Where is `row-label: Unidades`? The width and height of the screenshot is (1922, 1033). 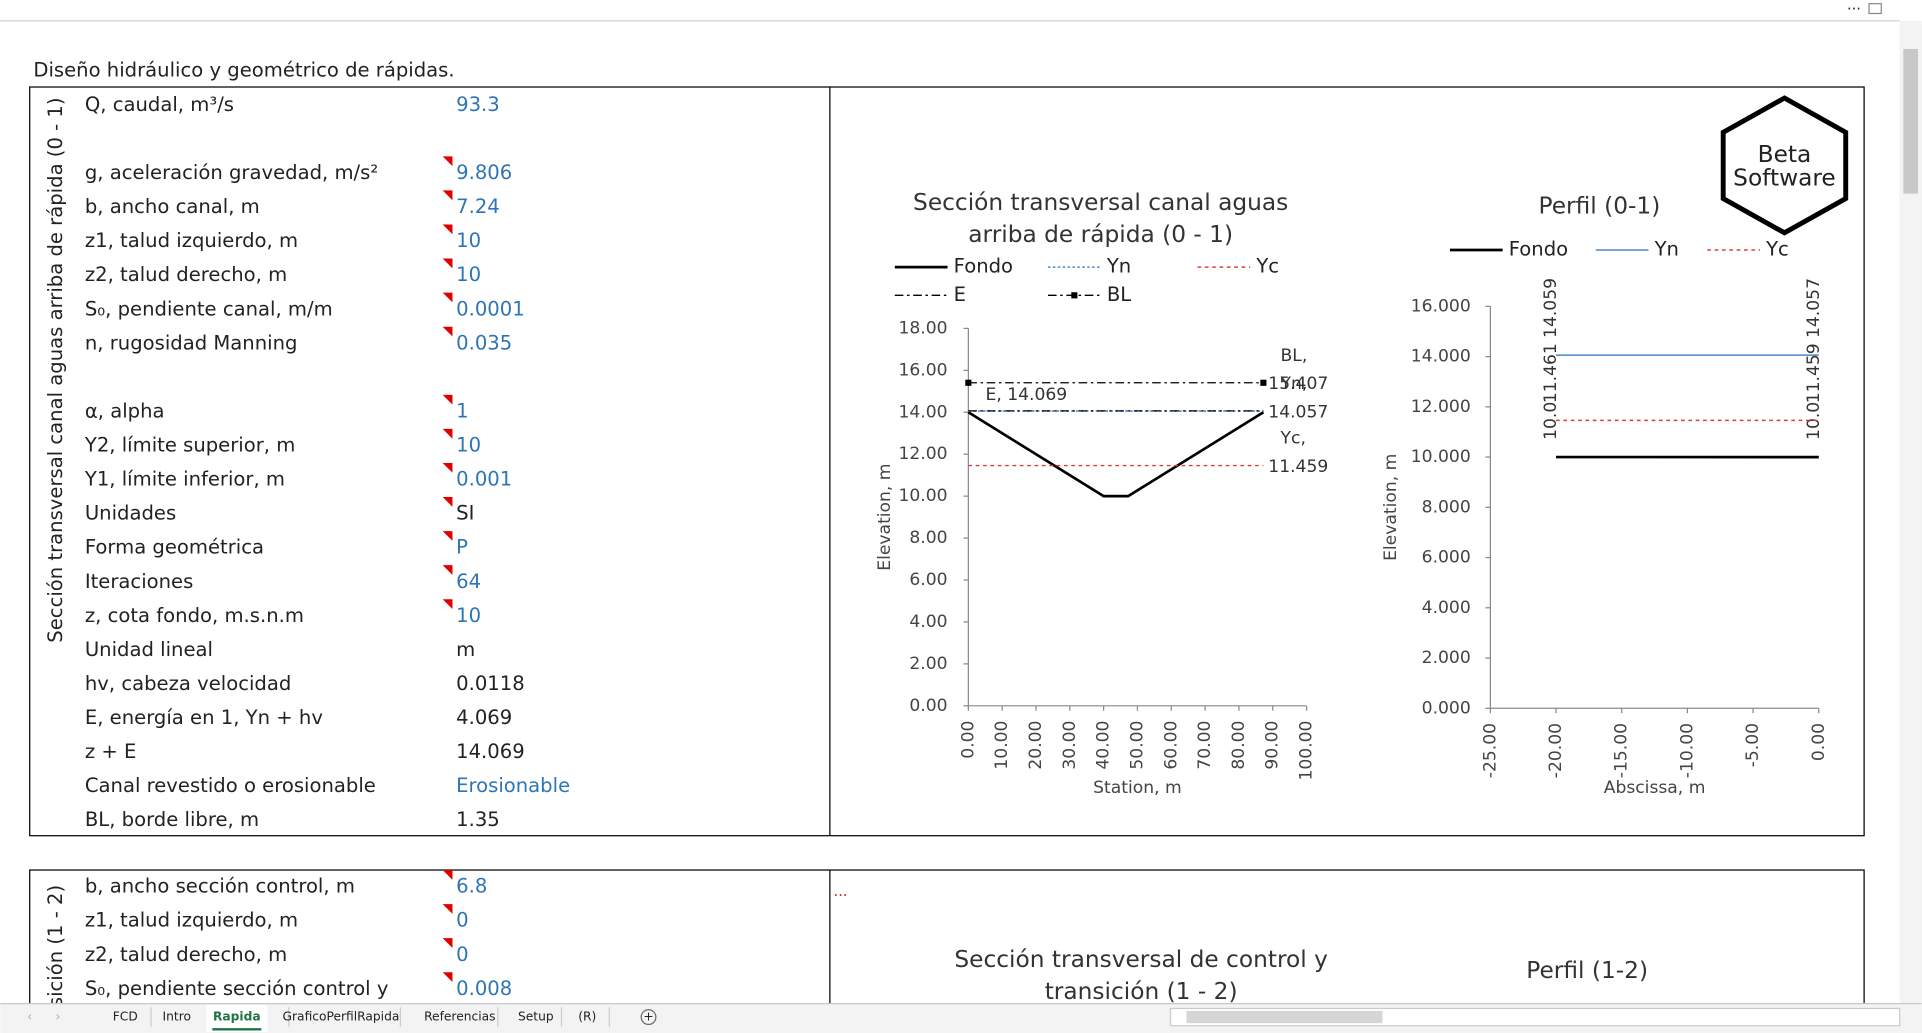 row-label: Unidades is located at coordinates (130, 513).